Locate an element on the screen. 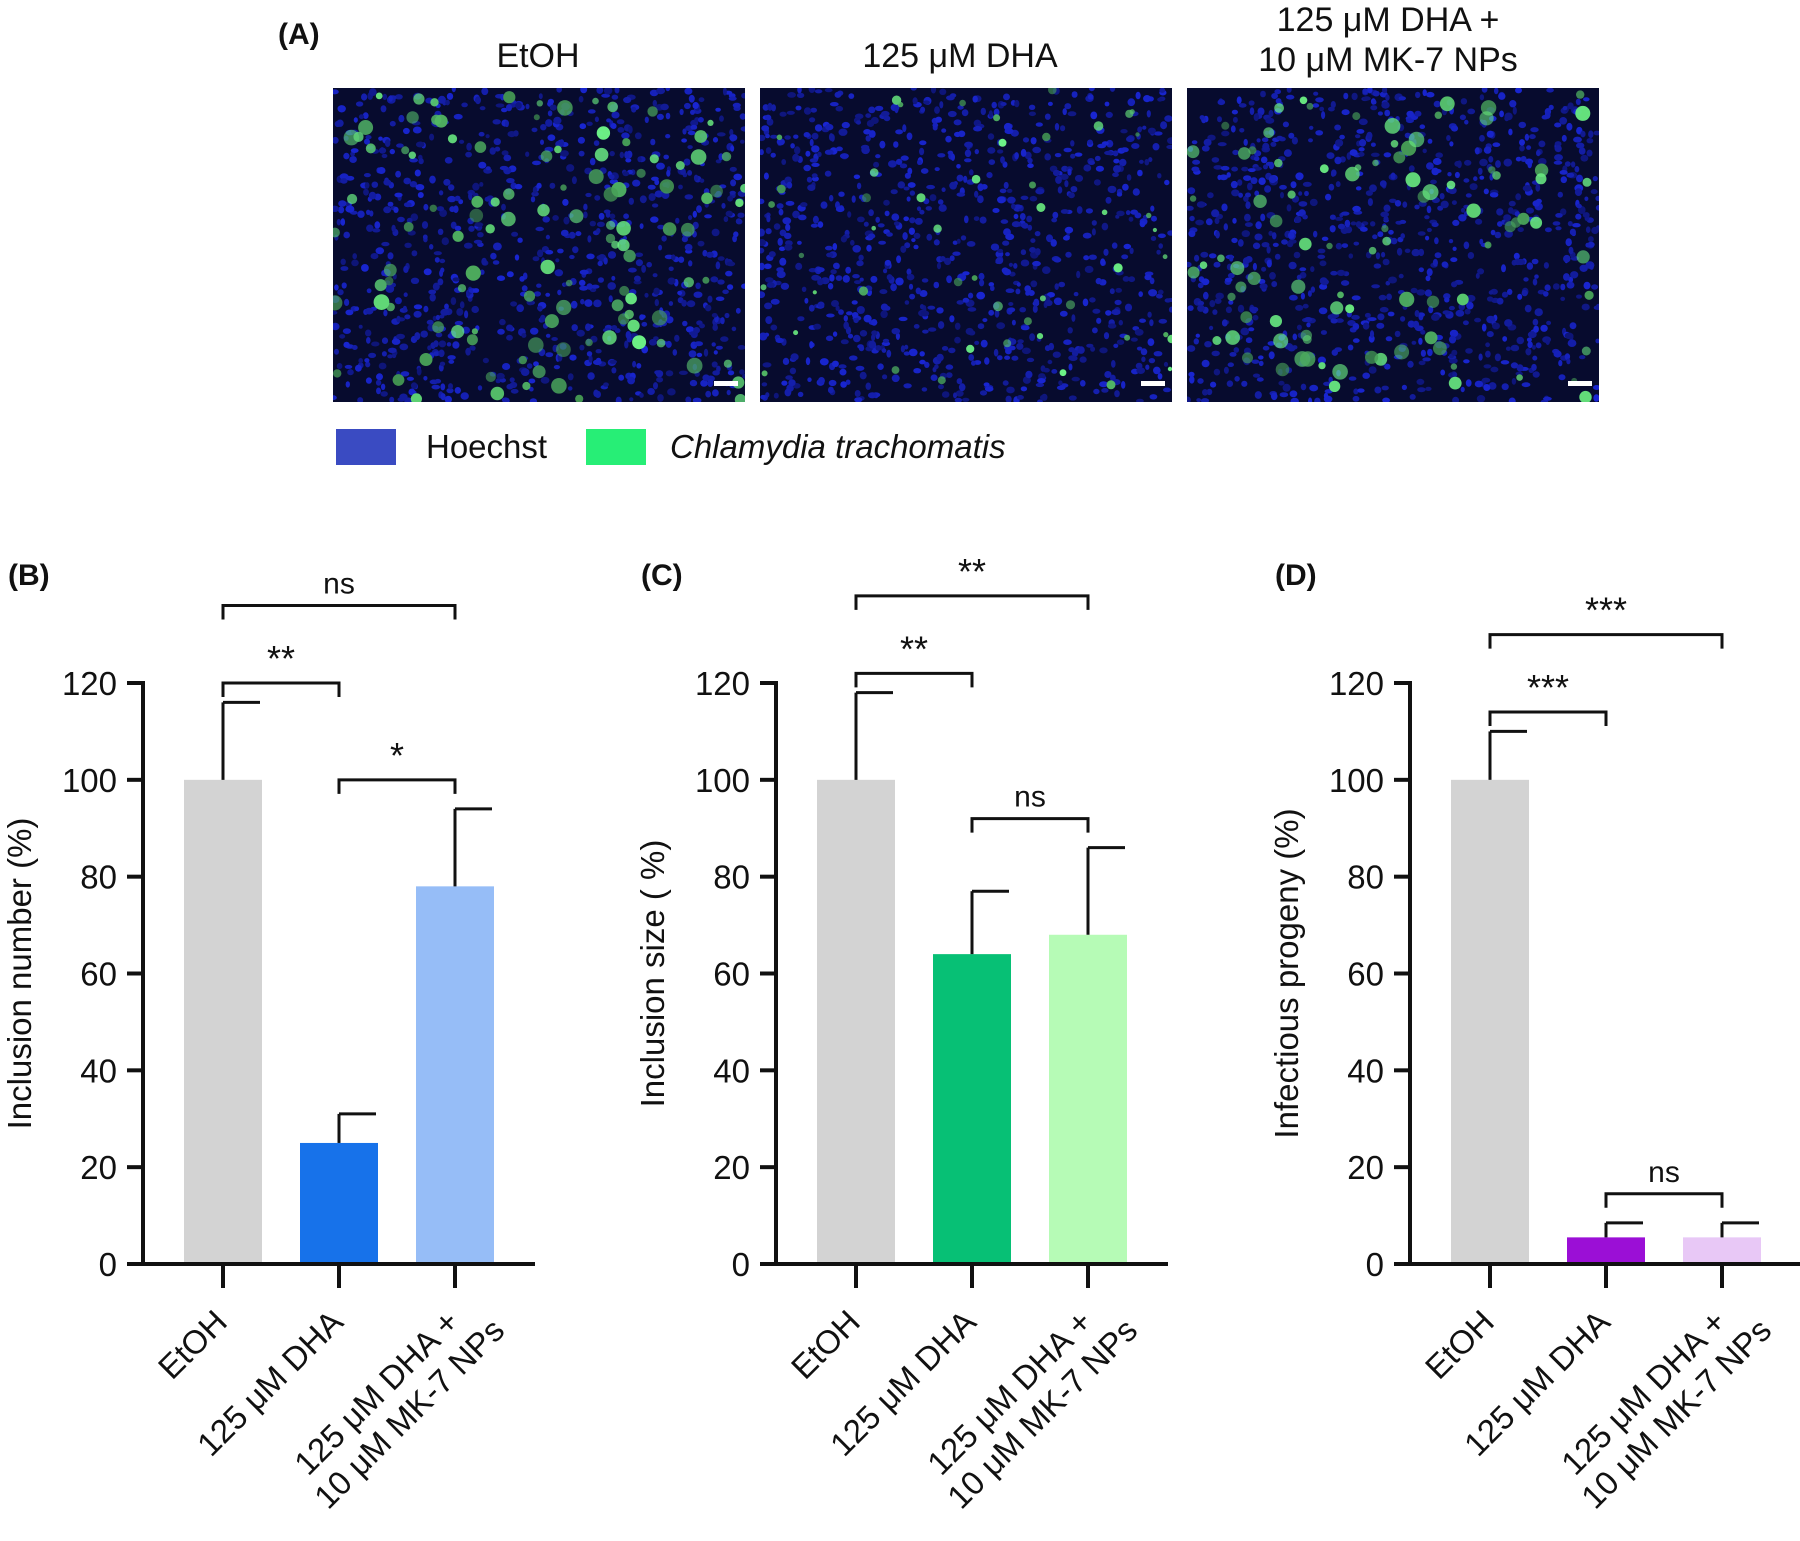 The image size is (1800, 1541). y-tick-label: 40 is located at coordinates (1365, 1070).